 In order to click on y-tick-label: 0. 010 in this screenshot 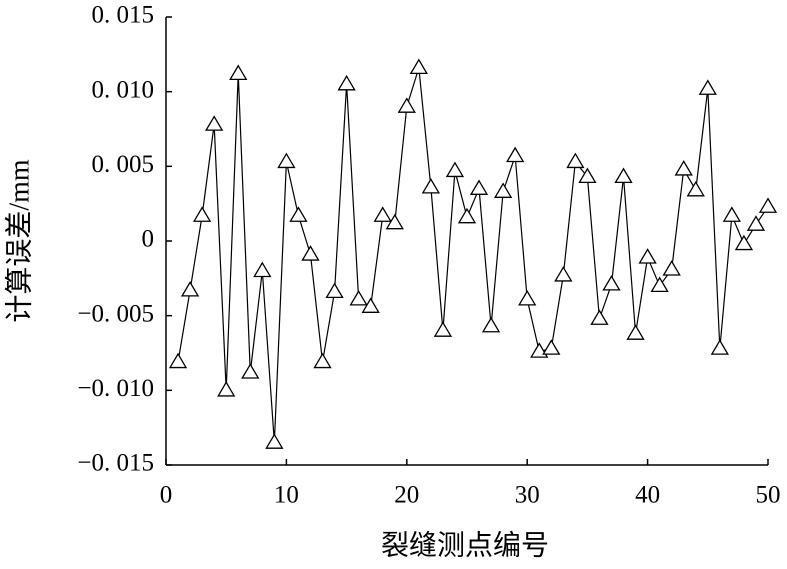, I will do `click(123, 89)`.